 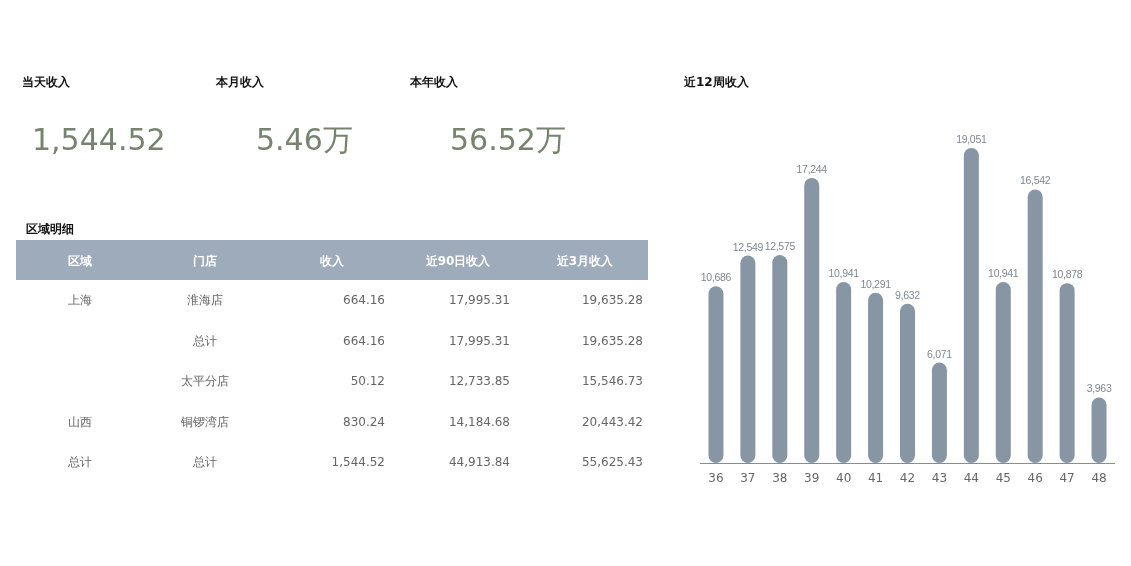 What do you see at coordinates (434, 82) in the screenshot?
I see `text: 本年收入` at bounding box center [434, 82].